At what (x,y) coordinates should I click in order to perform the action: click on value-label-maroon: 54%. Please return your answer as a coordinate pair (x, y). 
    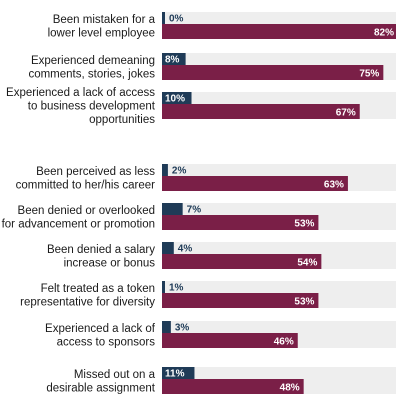
    Looking at the image, I should click on (307, 263).